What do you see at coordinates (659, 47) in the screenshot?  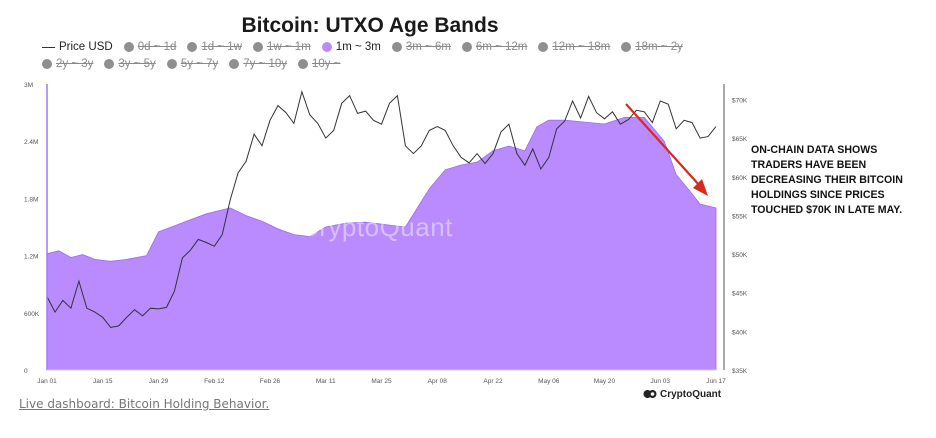 I see `legend-label: 18m ~ 2y` at bounding box center [659, 47].